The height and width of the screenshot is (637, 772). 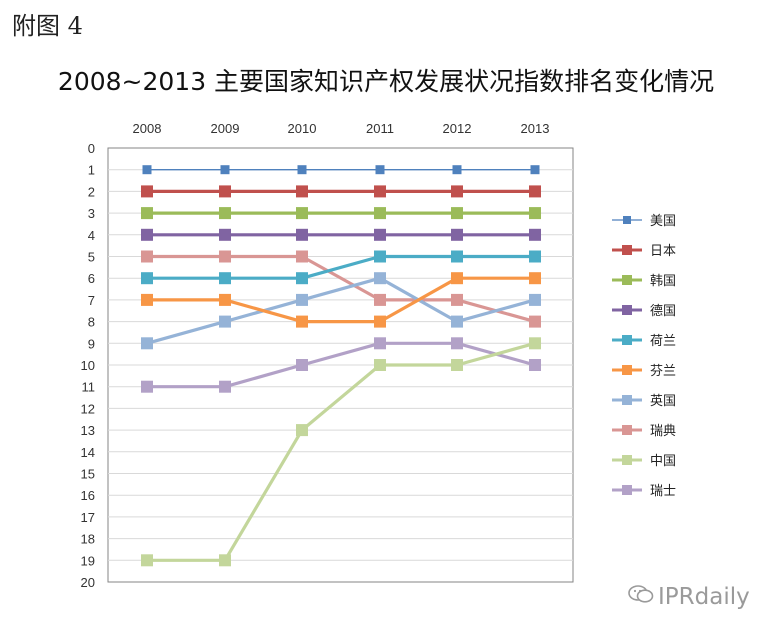 I want to click on y-tick-label: 12, so click(x=88, y=408).